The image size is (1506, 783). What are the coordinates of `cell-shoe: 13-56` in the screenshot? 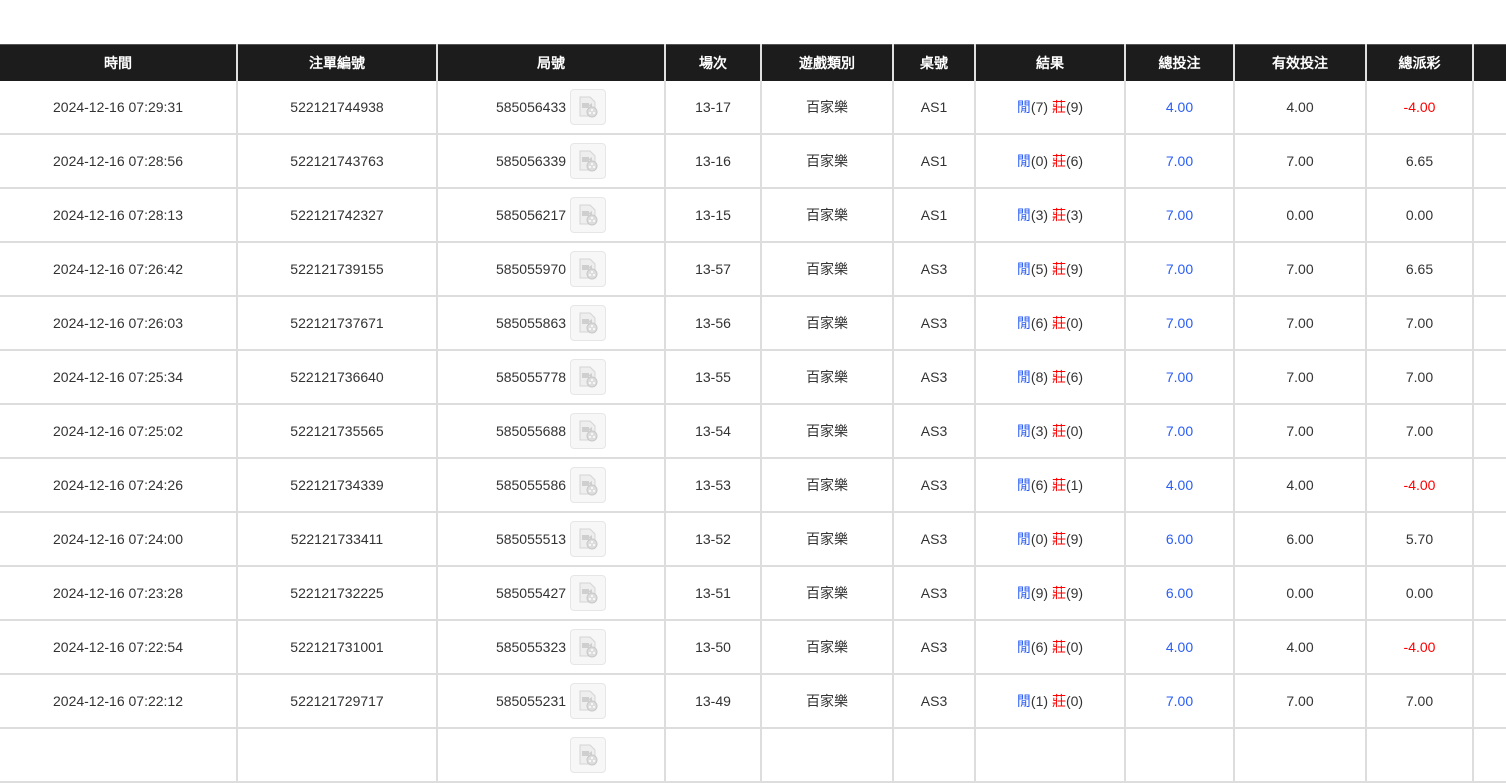 It's located at (712, 323).